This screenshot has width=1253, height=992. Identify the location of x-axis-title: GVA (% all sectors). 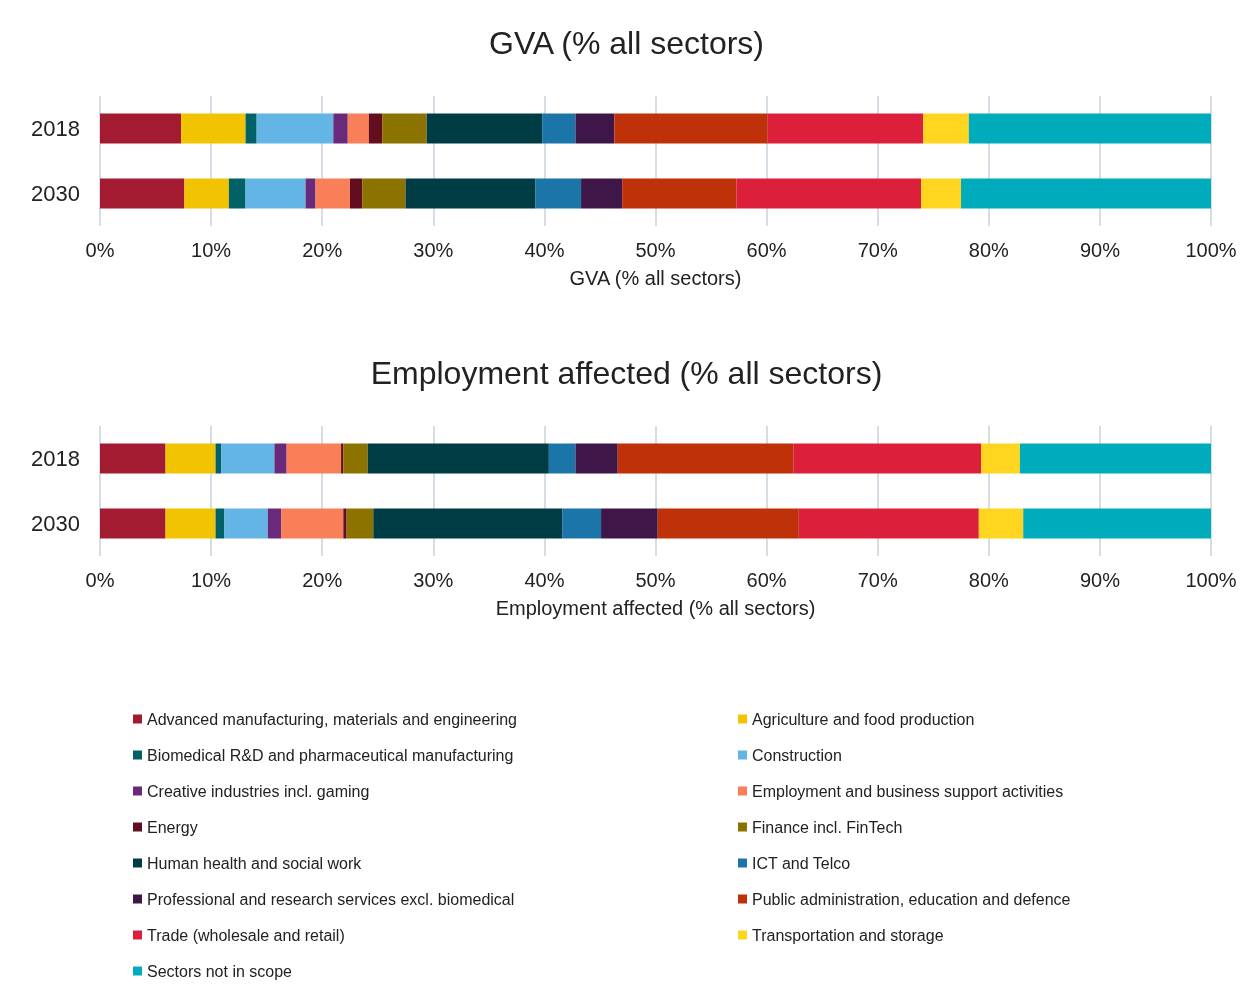
(655, 278).